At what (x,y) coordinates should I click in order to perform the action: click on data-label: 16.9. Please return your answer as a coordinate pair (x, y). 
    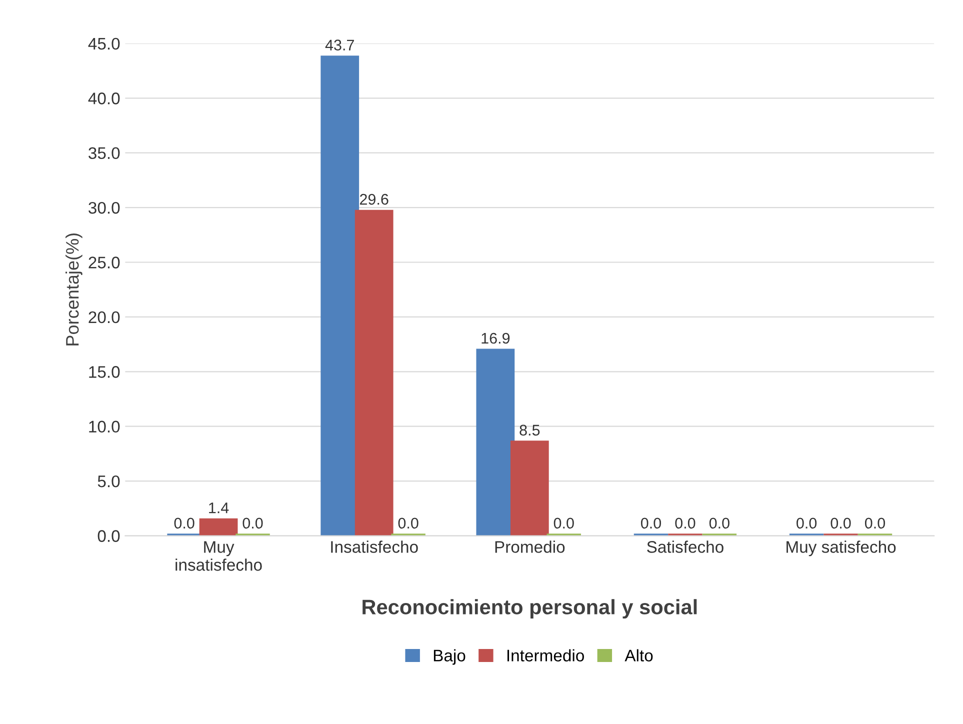
    Looking at the image, I should click on (496, 338).